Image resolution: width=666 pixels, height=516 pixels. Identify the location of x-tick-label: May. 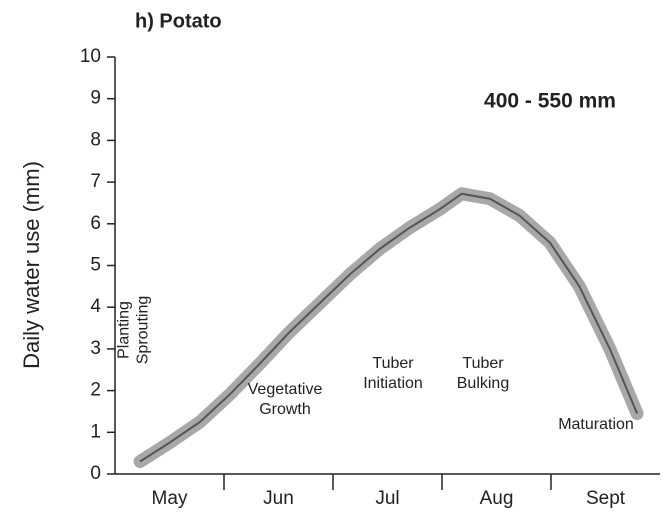
(170, 498).